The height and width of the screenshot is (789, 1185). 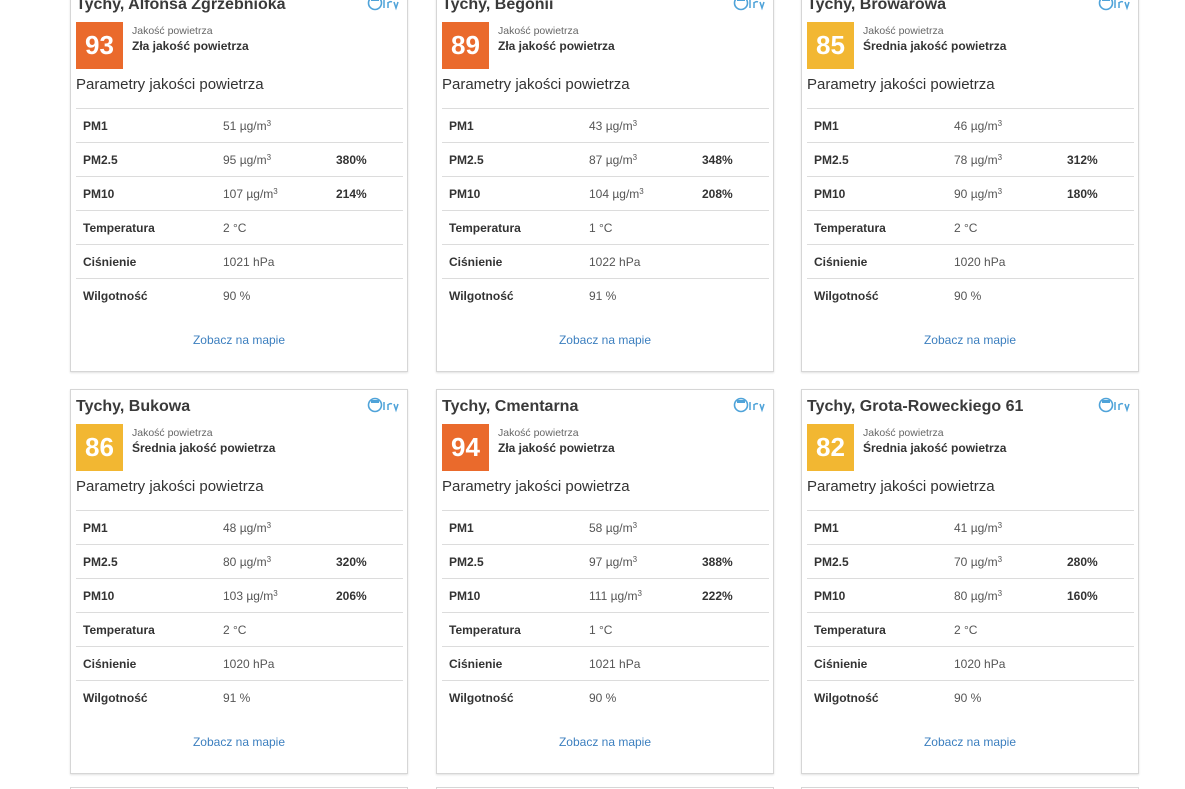 What do you see at coordinates (498, 6) in the screenshot?
I see `station-title: Tychy, Begonii` at bounding box center [498, 6].